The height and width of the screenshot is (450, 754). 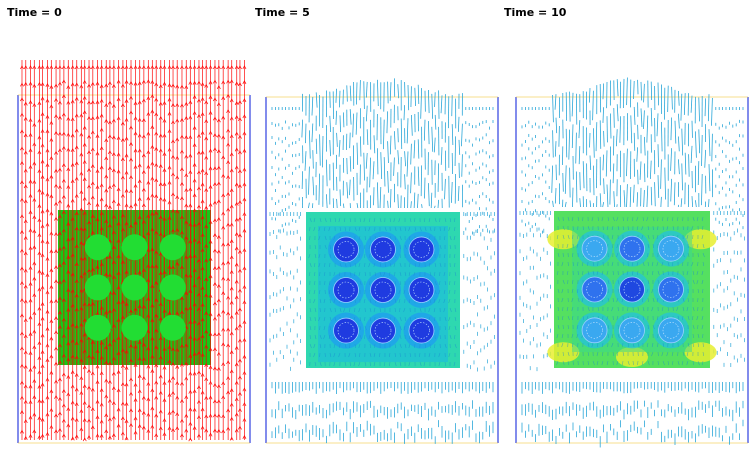 What do you see at coordinates (34, 12) in the screenshot?
I see `panel-title-time-0: Time = 0` at bounding box center [34, 12].